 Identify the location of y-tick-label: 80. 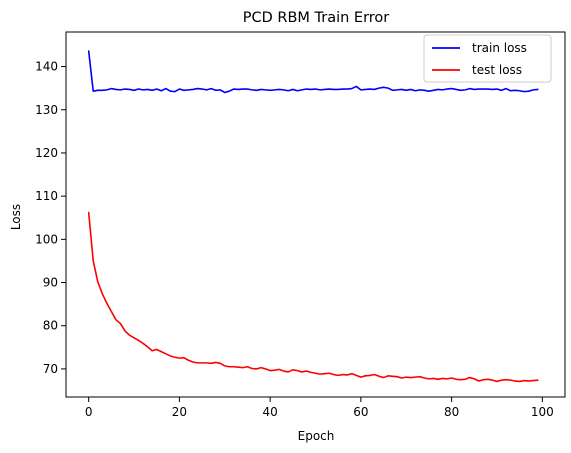
(50, 326).